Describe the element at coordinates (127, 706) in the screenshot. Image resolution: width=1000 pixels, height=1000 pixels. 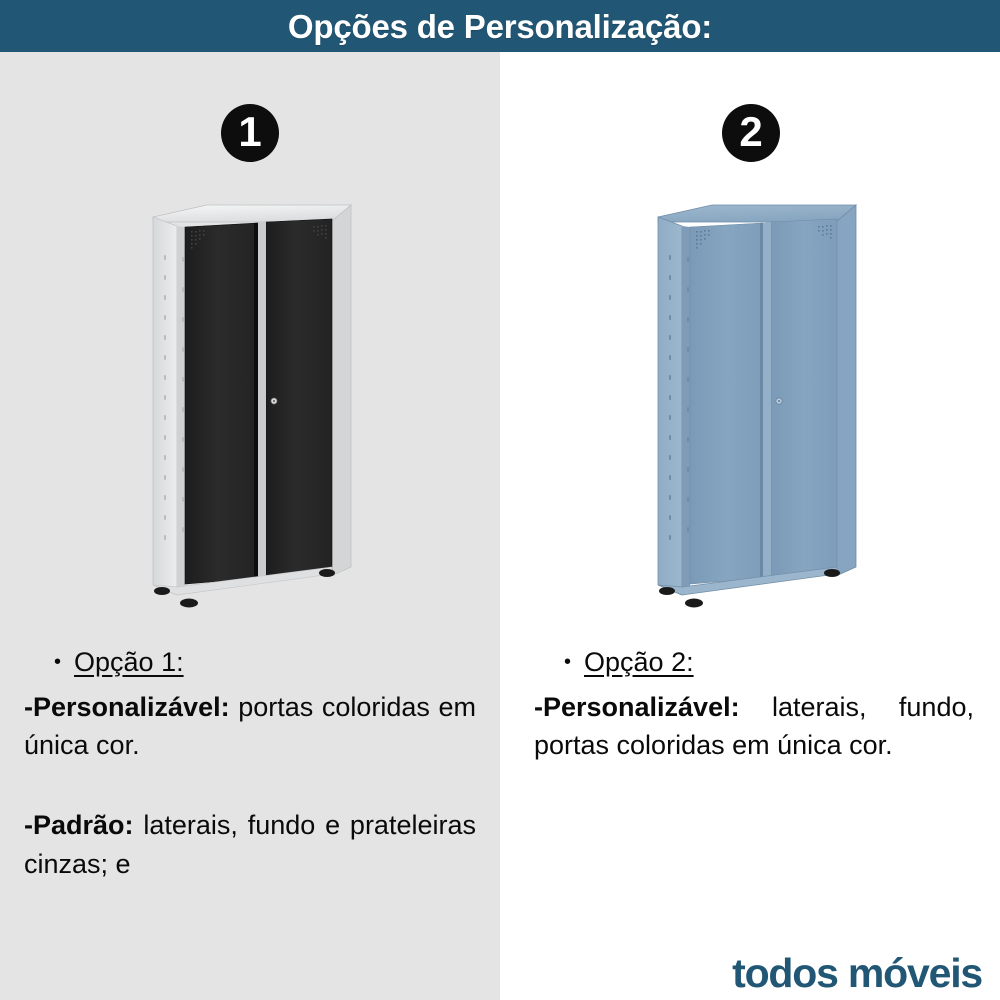
I see `option-1-custom-label: -Personalizável:` at that location.